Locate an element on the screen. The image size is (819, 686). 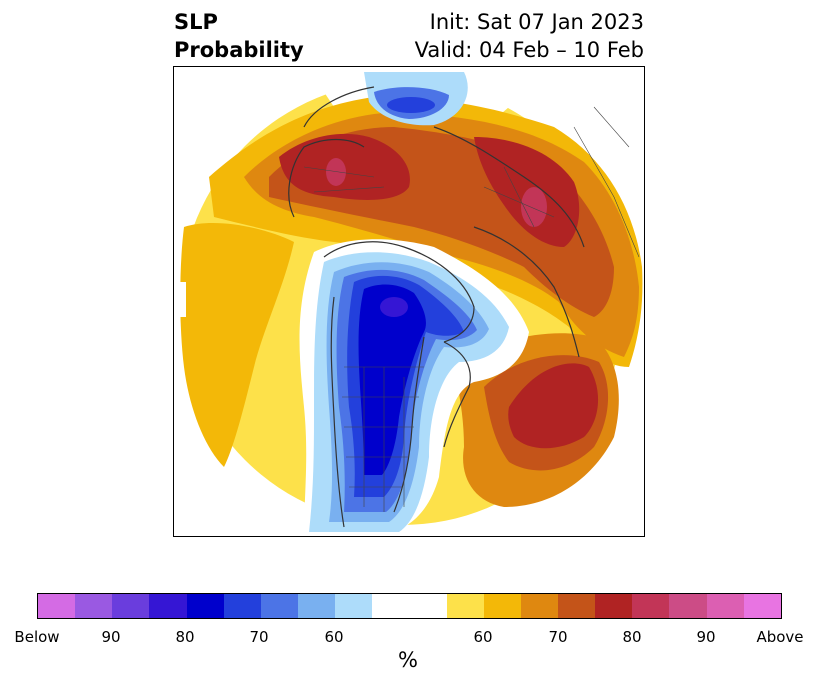
colorbar-unit-label: % is located at coordinates (408, 660).